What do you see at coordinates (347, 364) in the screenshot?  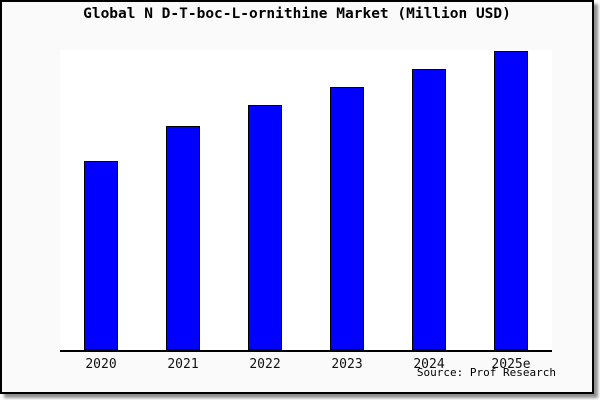 I see `x-tick-label-2023: 2023` at bounding box center [347, 364].